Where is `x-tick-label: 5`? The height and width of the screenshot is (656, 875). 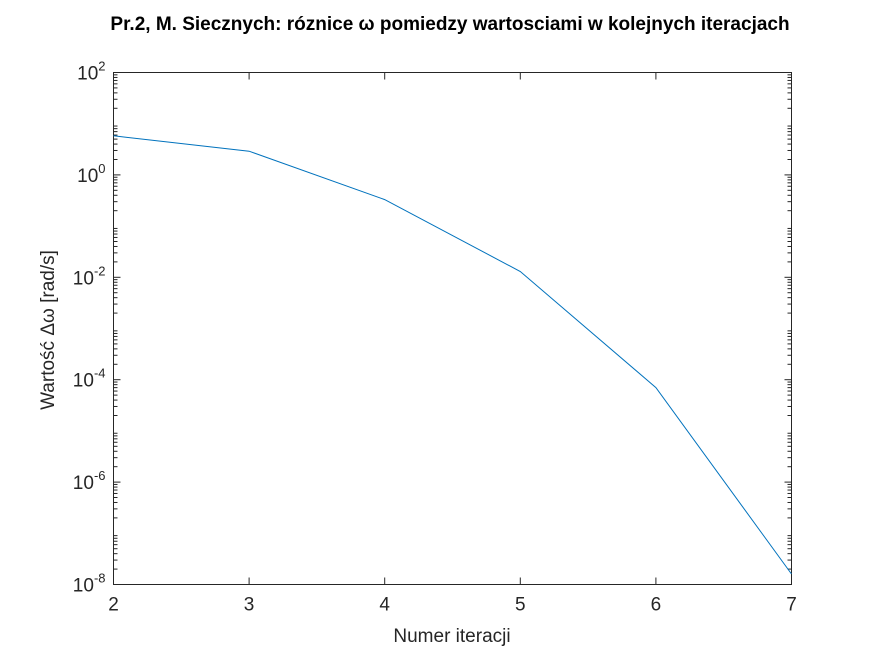
x-tick-label: 5 is located at coordinates (520, 605).